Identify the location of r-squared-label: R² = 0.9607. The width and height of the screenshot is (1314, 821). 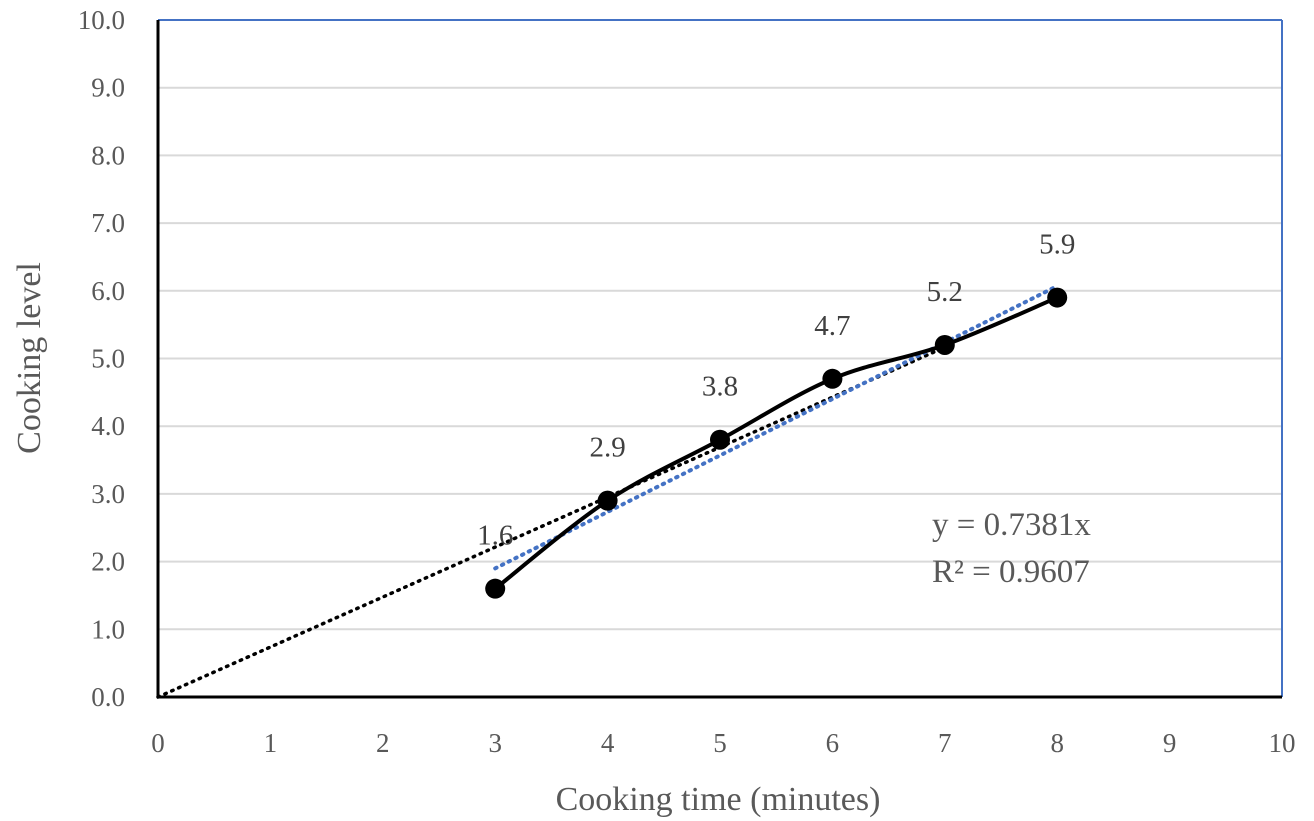
(1011, 572).